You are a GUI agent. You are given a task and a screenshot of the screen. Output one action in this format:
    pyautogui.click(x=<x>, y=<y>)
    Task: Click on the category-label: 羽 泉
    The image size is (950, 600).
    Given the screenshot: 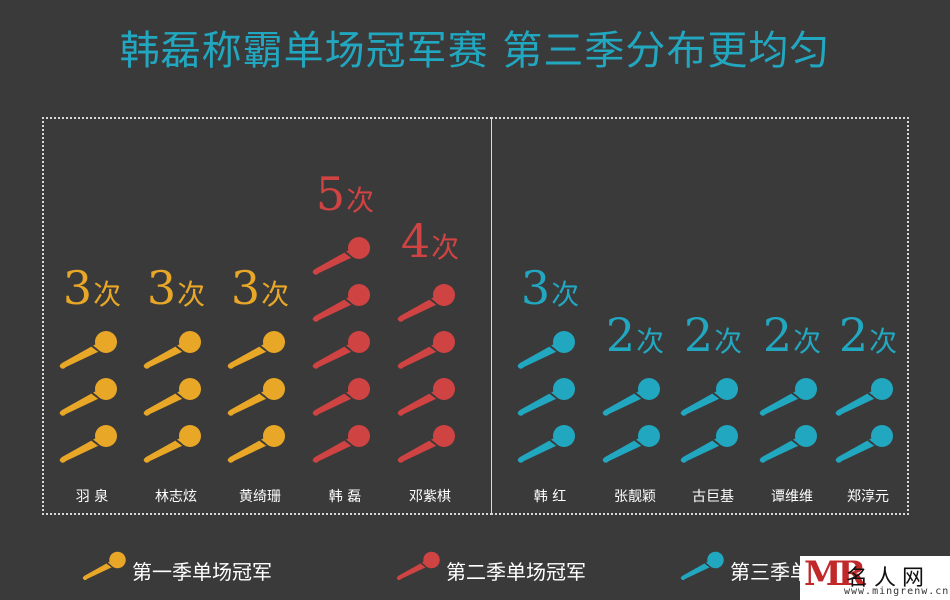 What is the action you would take?
    pyautogui.click(x=92, y=497)
    